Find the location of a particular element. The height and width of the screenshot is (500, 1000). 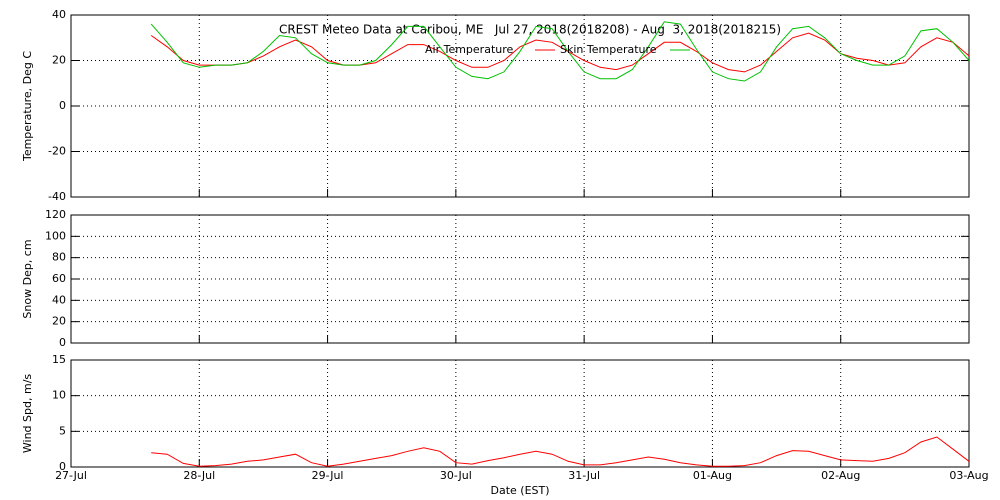

legend-label: Air Temperature is located at coordinates (469, 49).